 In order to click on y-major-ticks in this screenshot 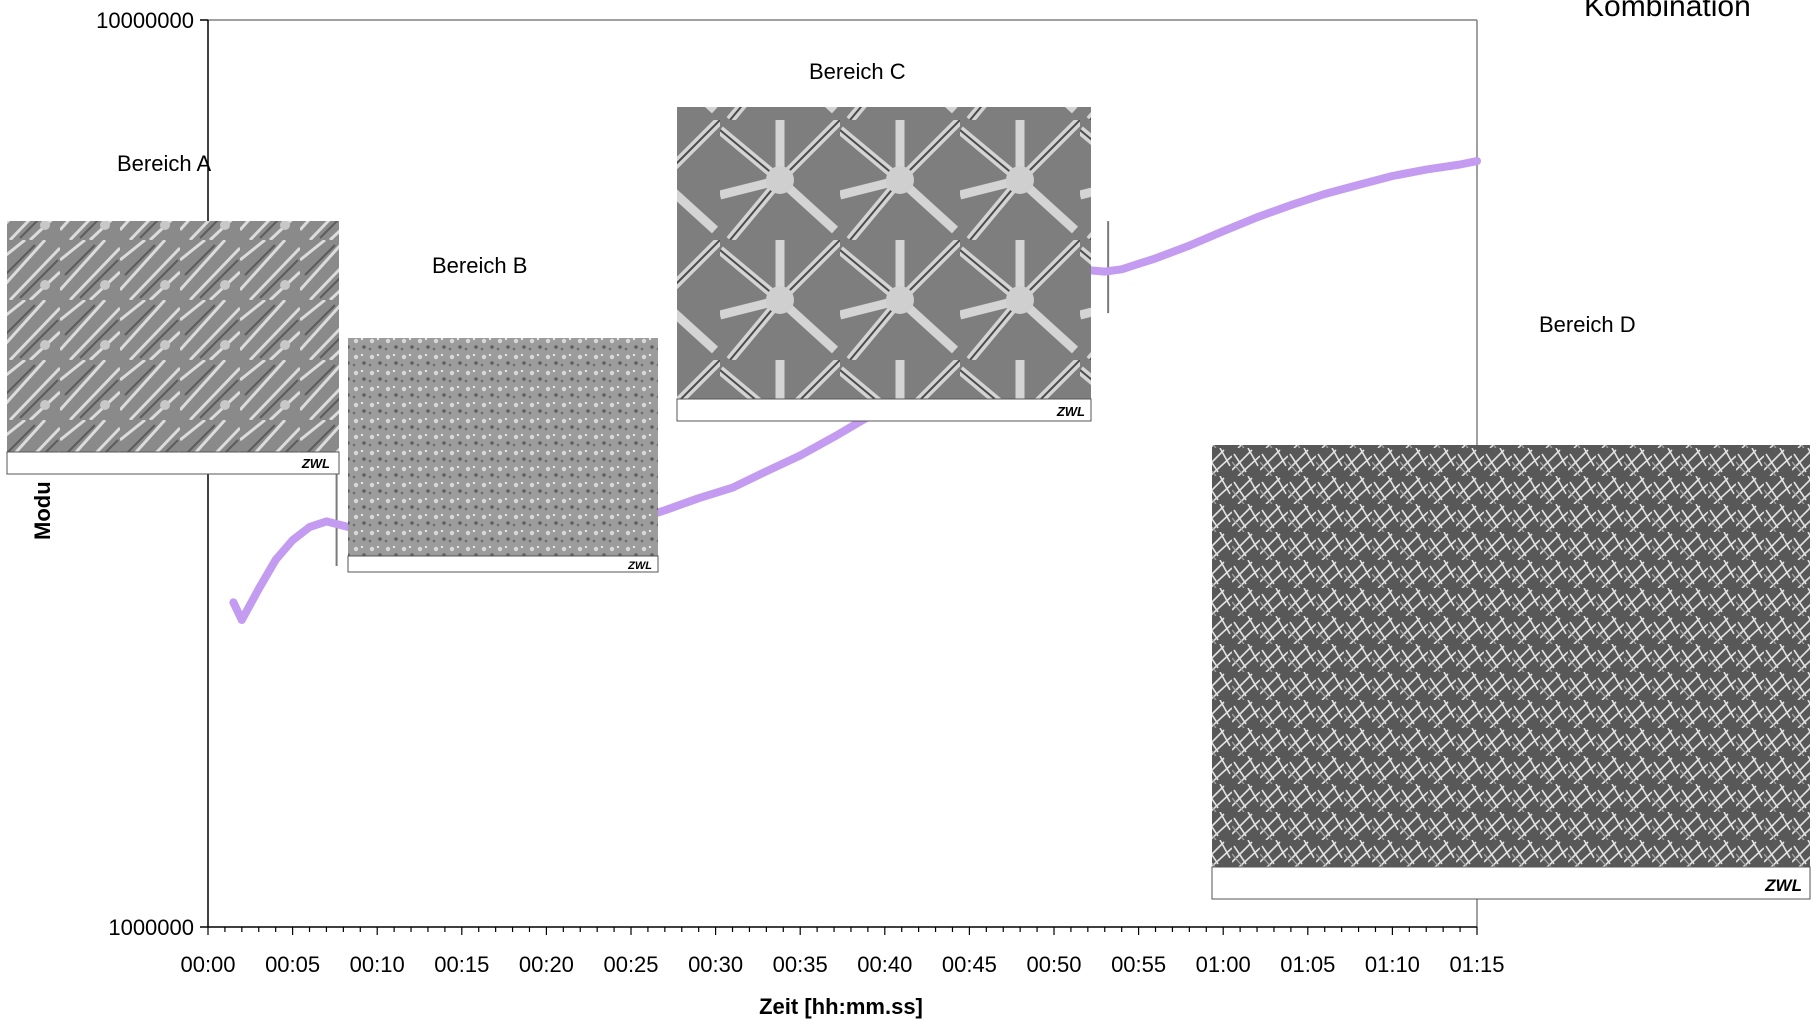, I will do `click(204, 473)`.